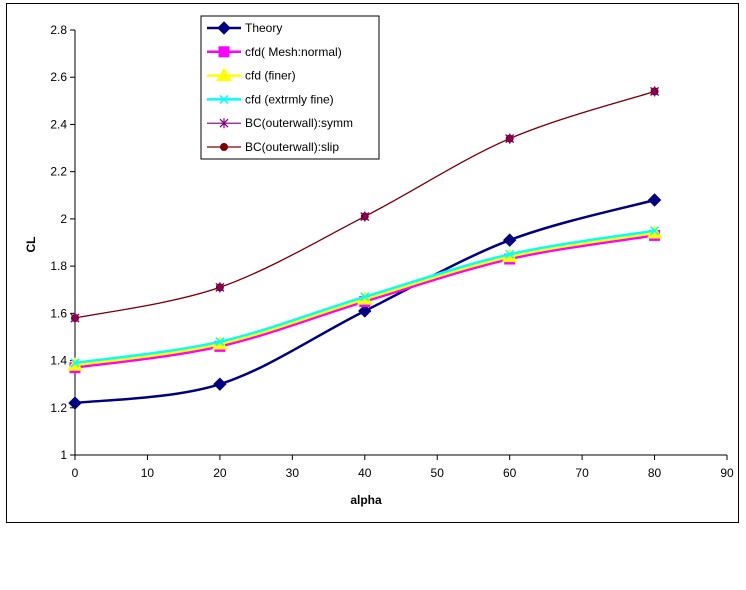 The width and height of the screenshot is (746, 590). I want to click on y-tick-label: 2.8, so click(58, 30).